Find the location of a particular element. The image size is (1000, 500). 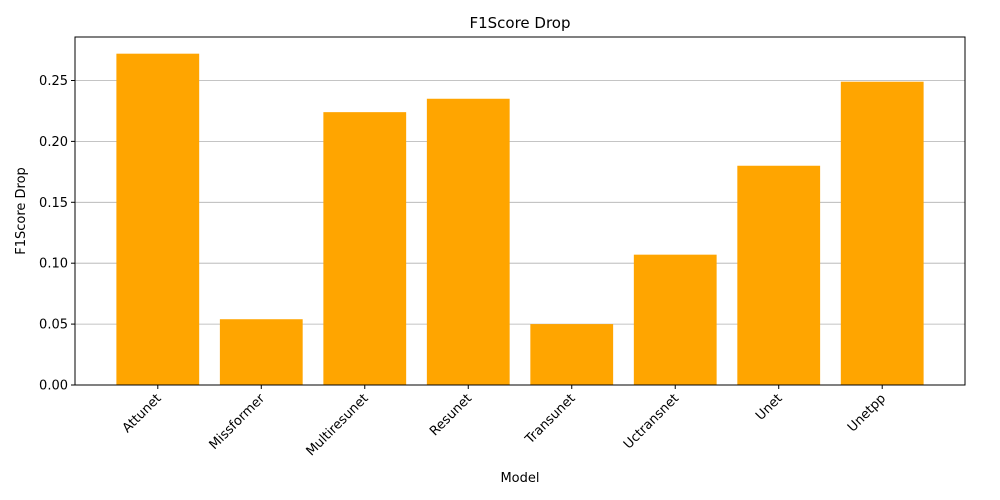

chart-title: F1Score Drop is located at coordinates (519, 23).